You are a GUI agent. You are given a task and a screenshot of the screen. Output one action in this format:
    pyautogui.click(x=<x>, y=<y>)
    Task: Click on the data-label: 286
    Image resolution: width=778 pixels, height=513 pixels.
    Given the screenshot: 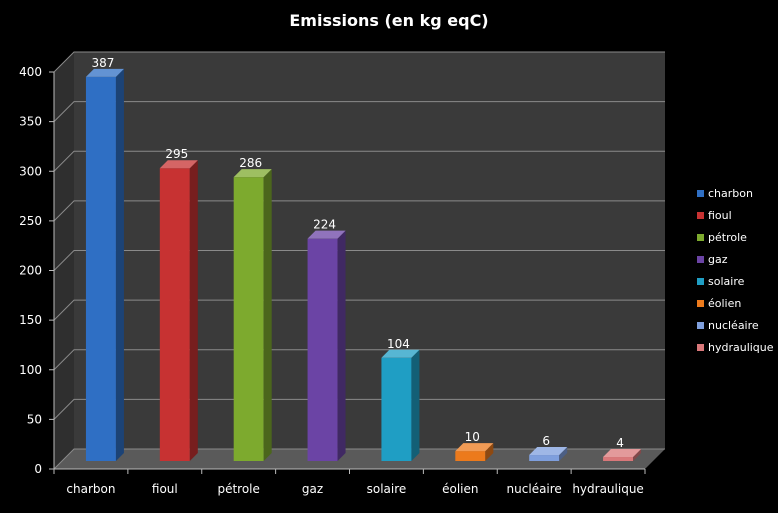 What is the action you would take?
    pyautogui.click(x=250, y=163)
    